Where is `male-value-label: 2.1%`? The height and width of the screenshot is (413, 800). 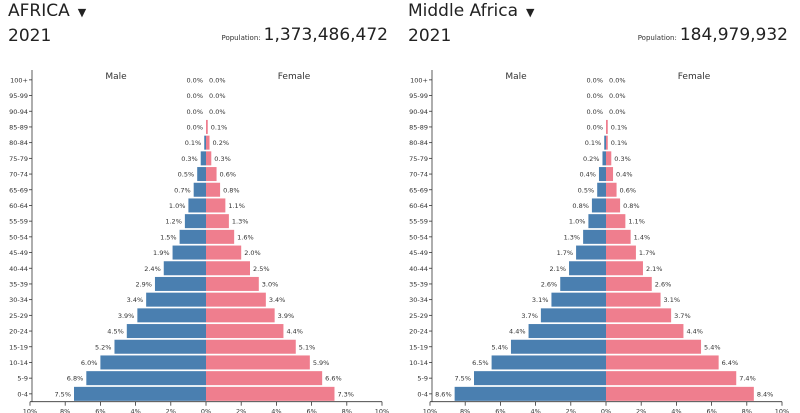
male-value-label: 2.1% is located at coordinates (558, 269).